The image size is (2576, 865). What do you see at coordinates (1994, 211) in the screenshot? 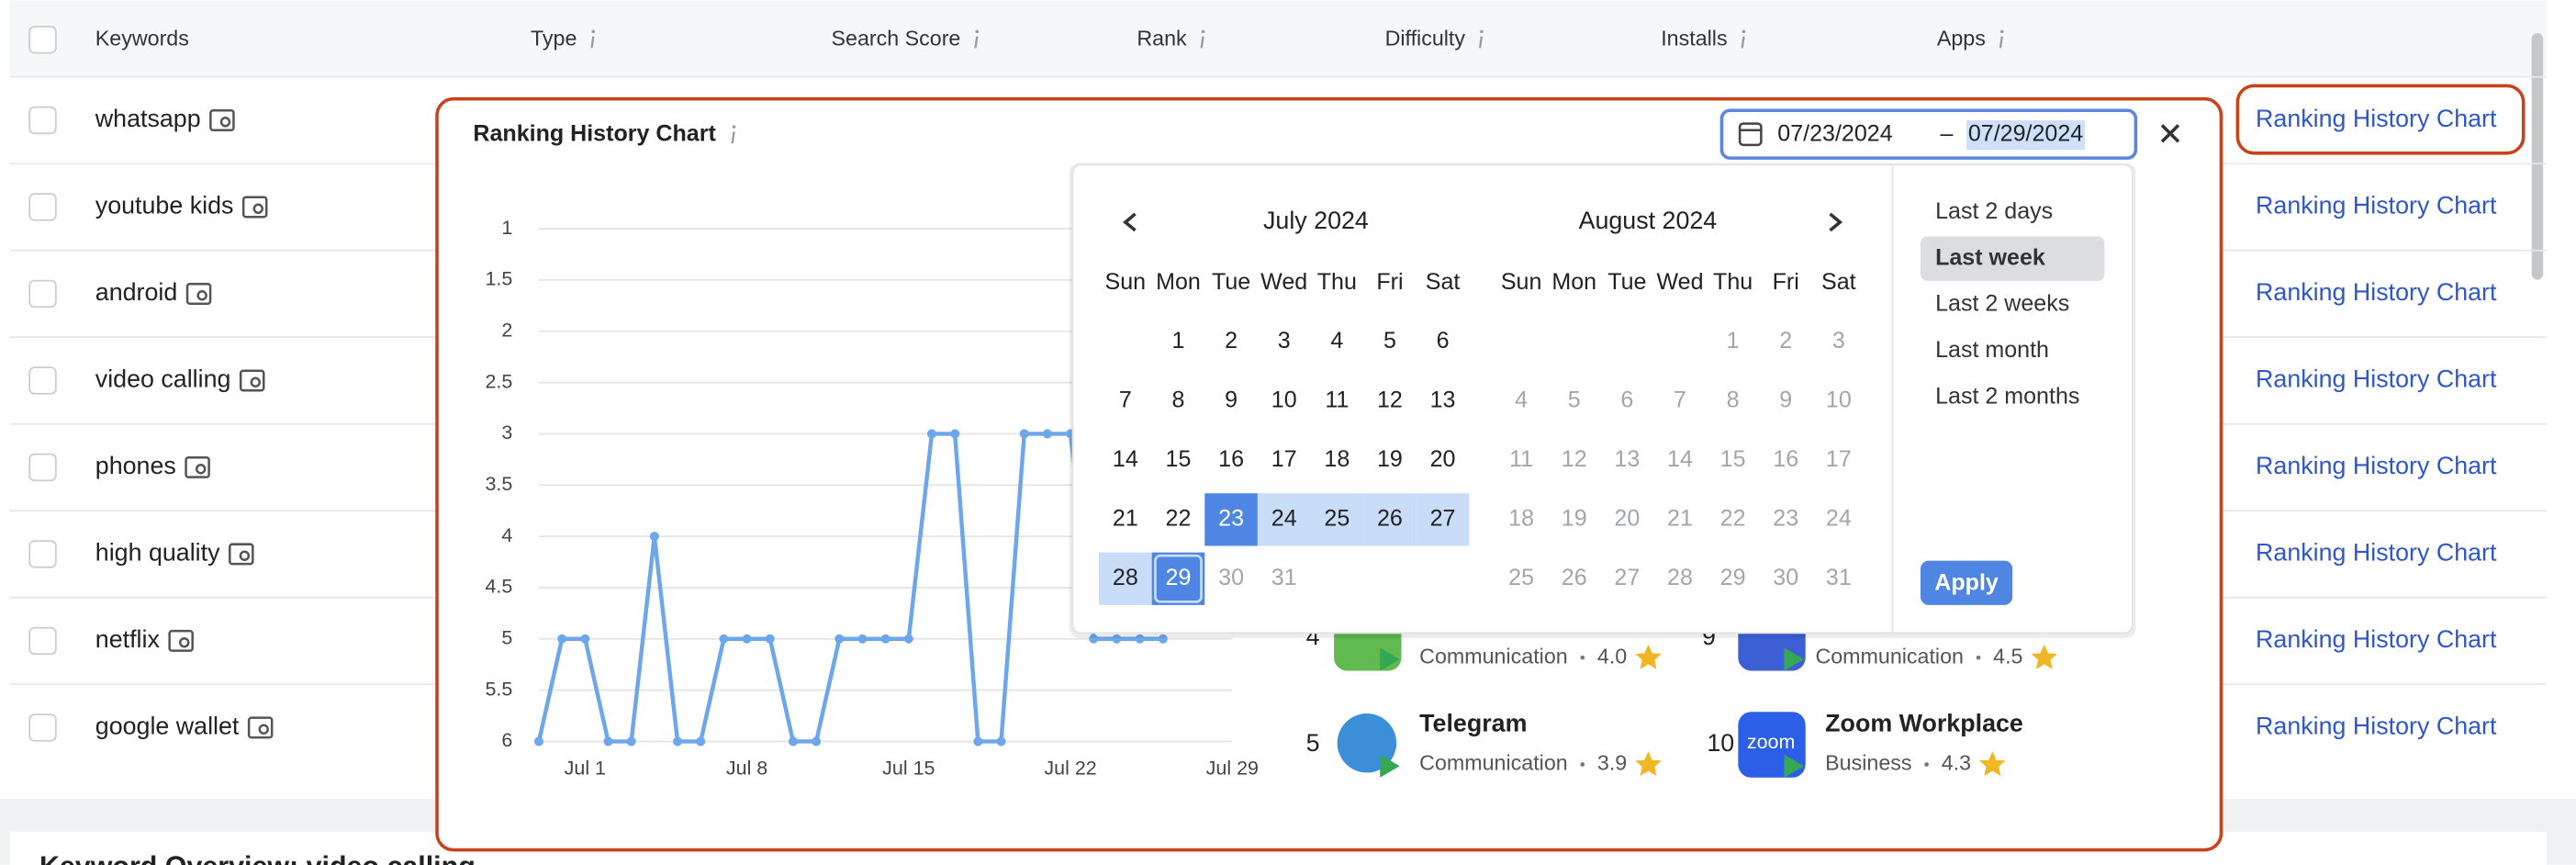
I see `preset: Last 2 days` at bounding box center [1994, 211].